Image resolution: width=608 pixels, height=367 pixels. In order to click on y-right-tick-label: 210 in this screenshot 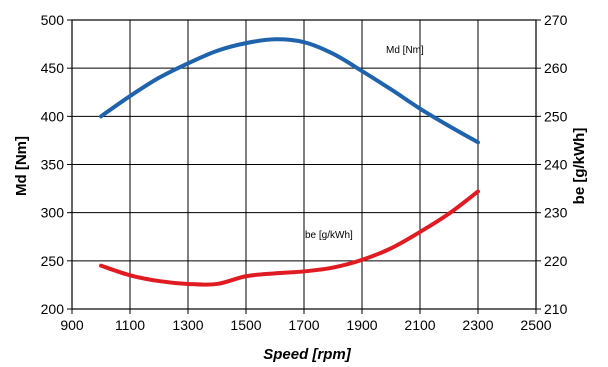, I will do `click(556, 309)`.